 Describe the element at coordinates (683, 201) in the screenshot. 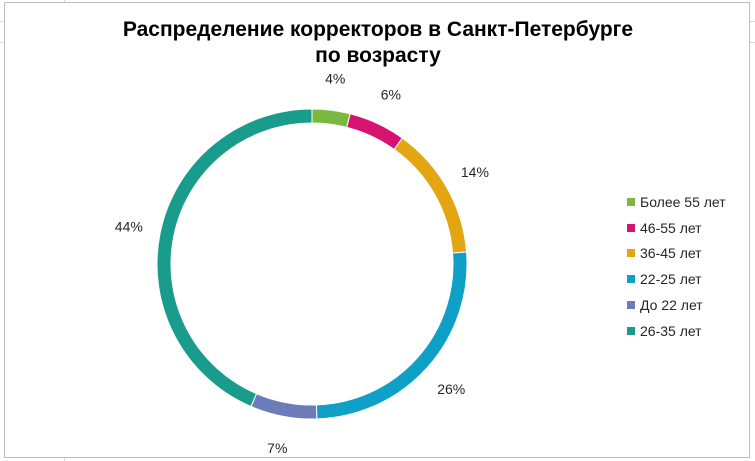

I see `legend-label: Более 55 лет` at that location.